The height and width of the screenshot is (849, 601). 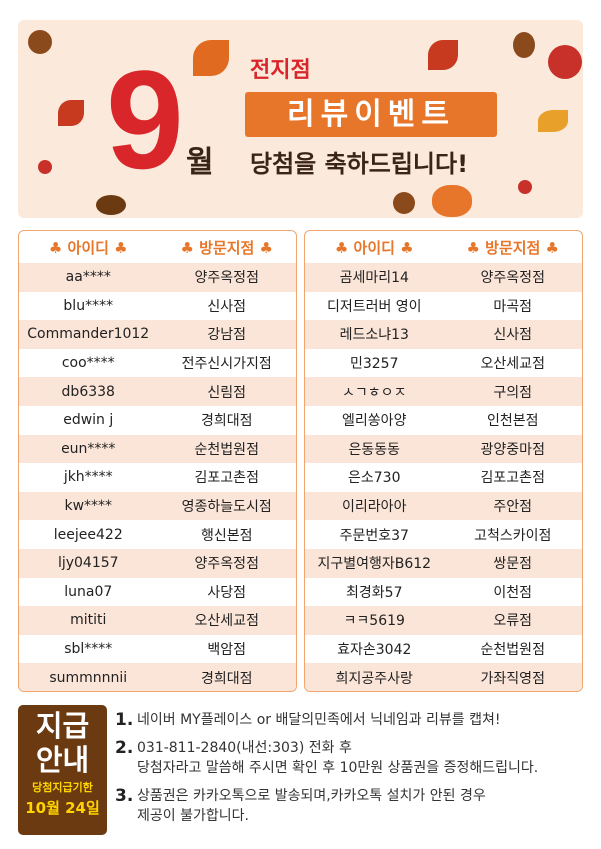 What do you see at coordinates (374, 564) in the screenshot?
I see `winner-id: 지구별여행자B612` at bounding box center [374, 564].